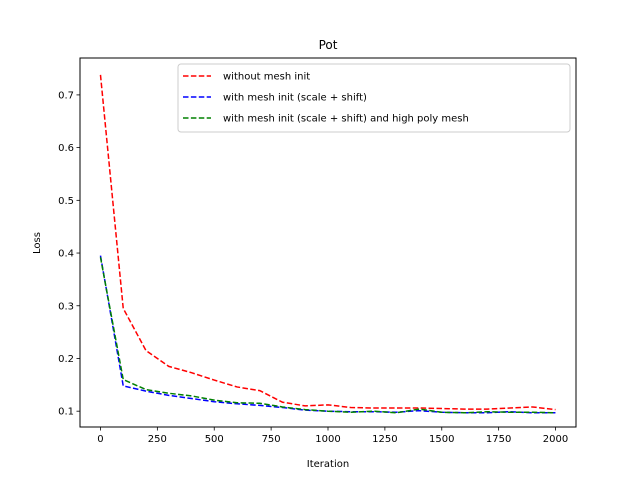 This screenshot has height=480, width=640. Describe the element at coordinates (441, 439) in the screenshot. I see `x-tick-label: 1500` at that location.